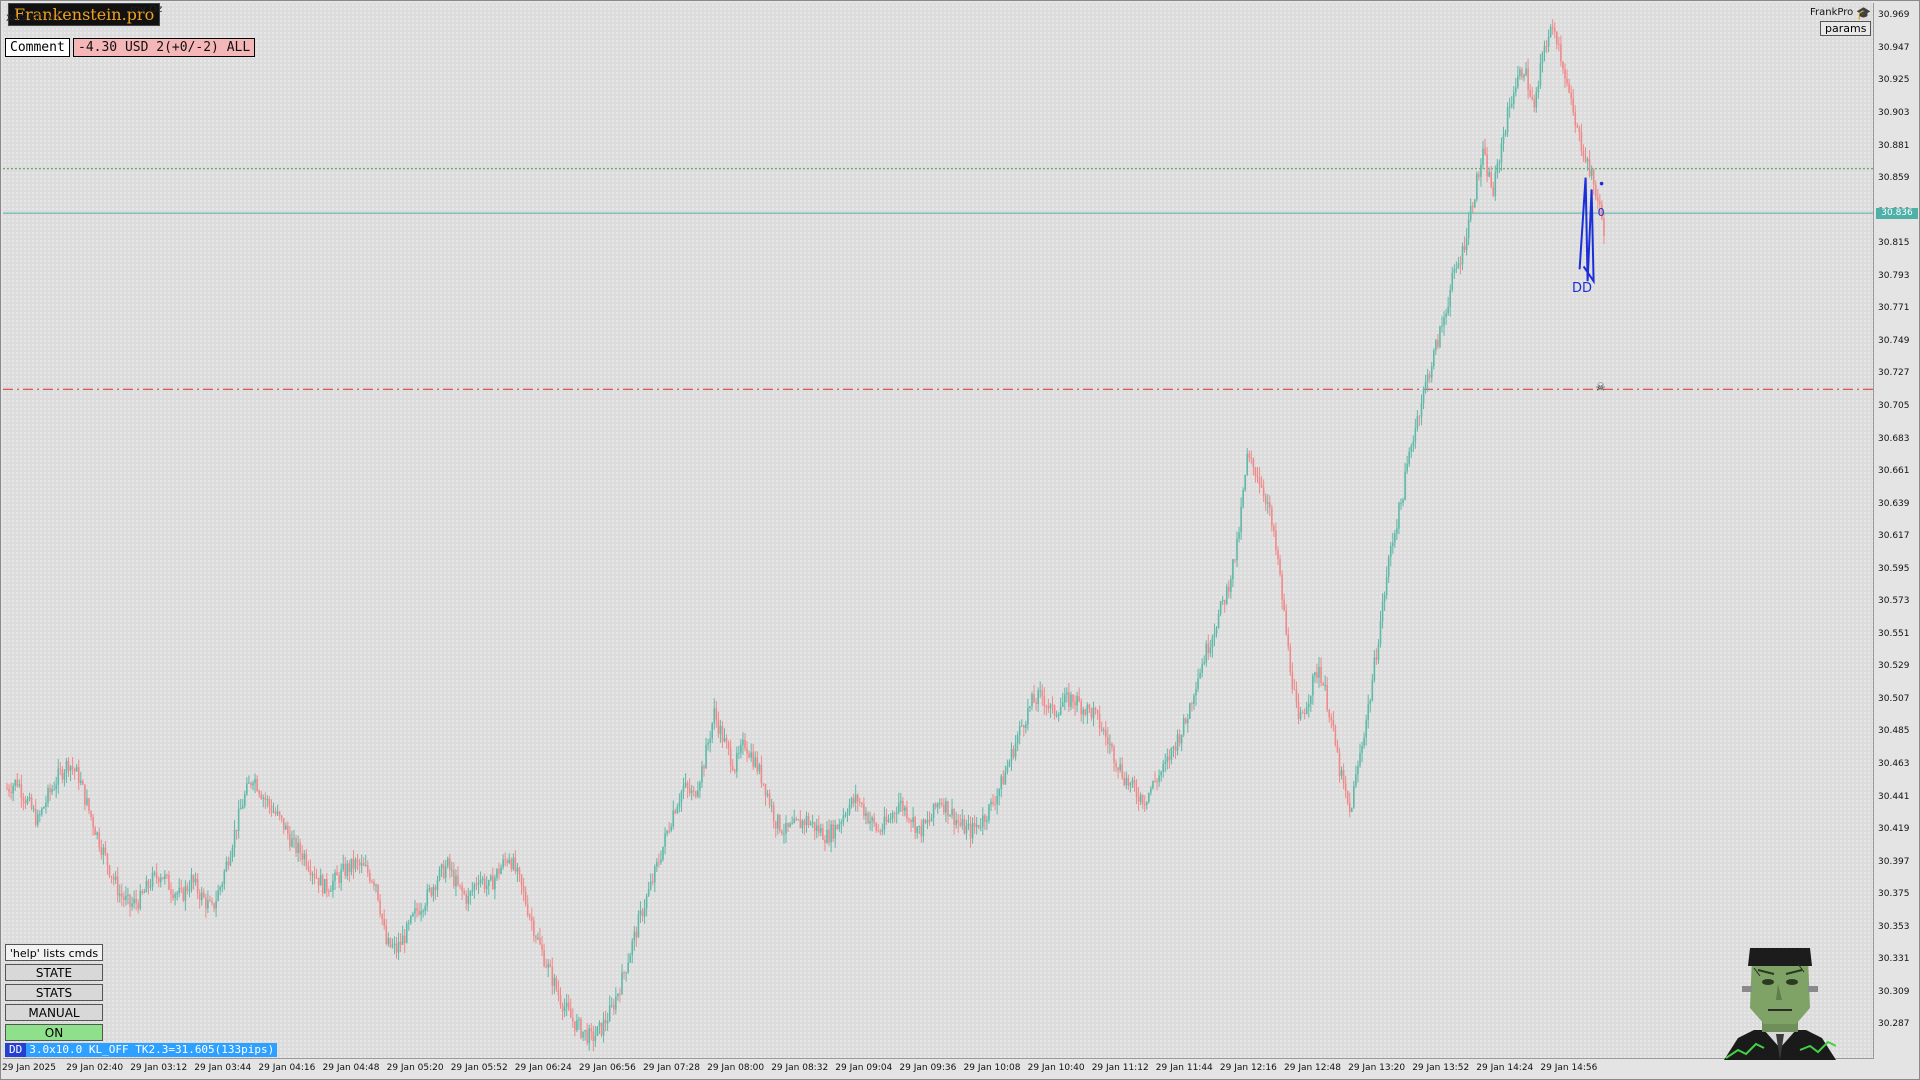 The width and height of the screenshot is (1920, 1080). I want to click on on-toggle-button: ON, so click(54, 1032).